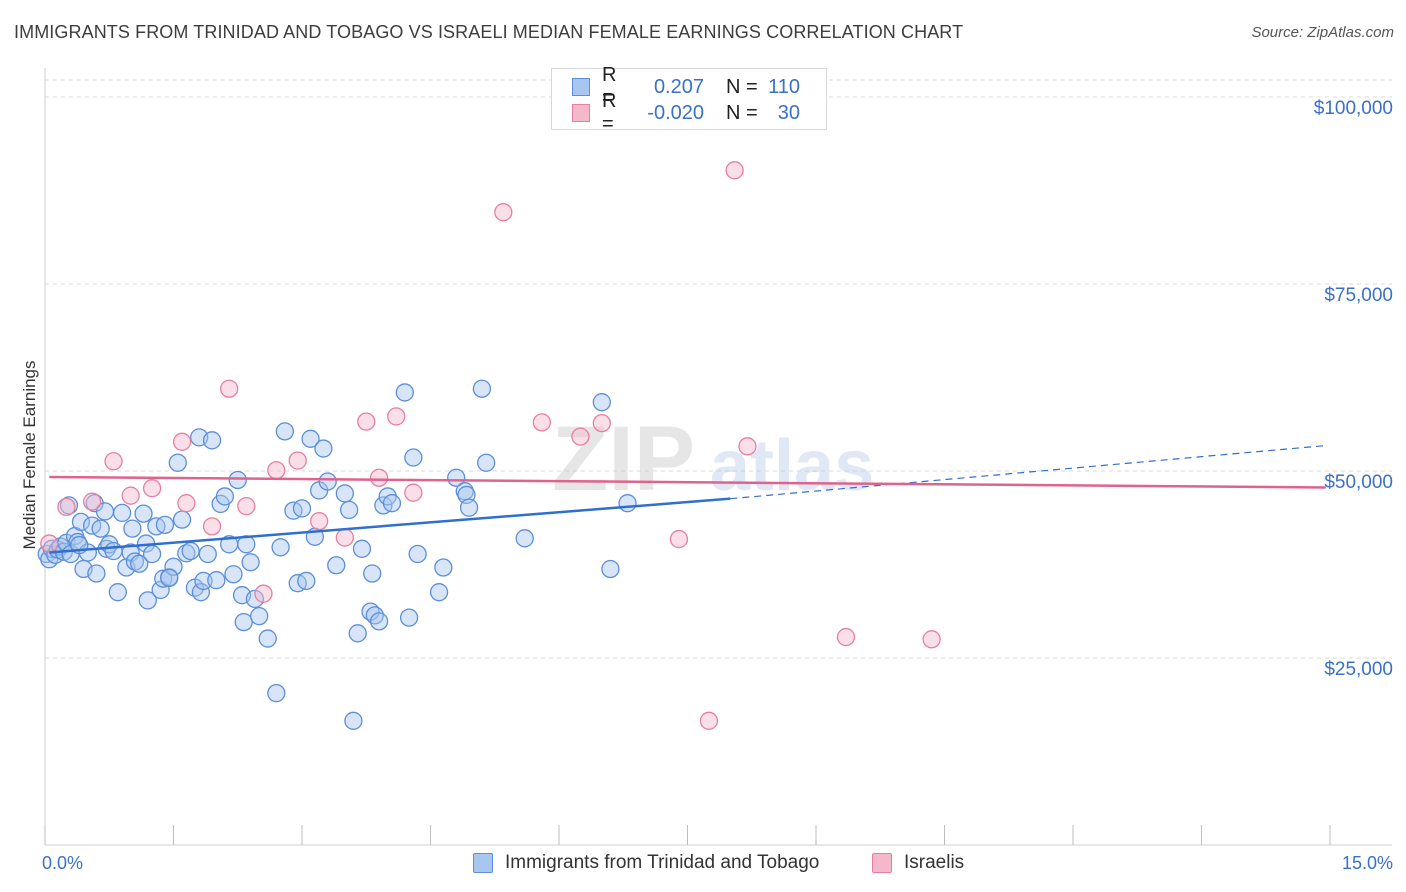 The image size is (1406, 892). Describe the element at coordinates (1353, 389) in the screenshot. I see `y-tick-labels: $25,000 $50,000 $75,000 $100,000` at that location.